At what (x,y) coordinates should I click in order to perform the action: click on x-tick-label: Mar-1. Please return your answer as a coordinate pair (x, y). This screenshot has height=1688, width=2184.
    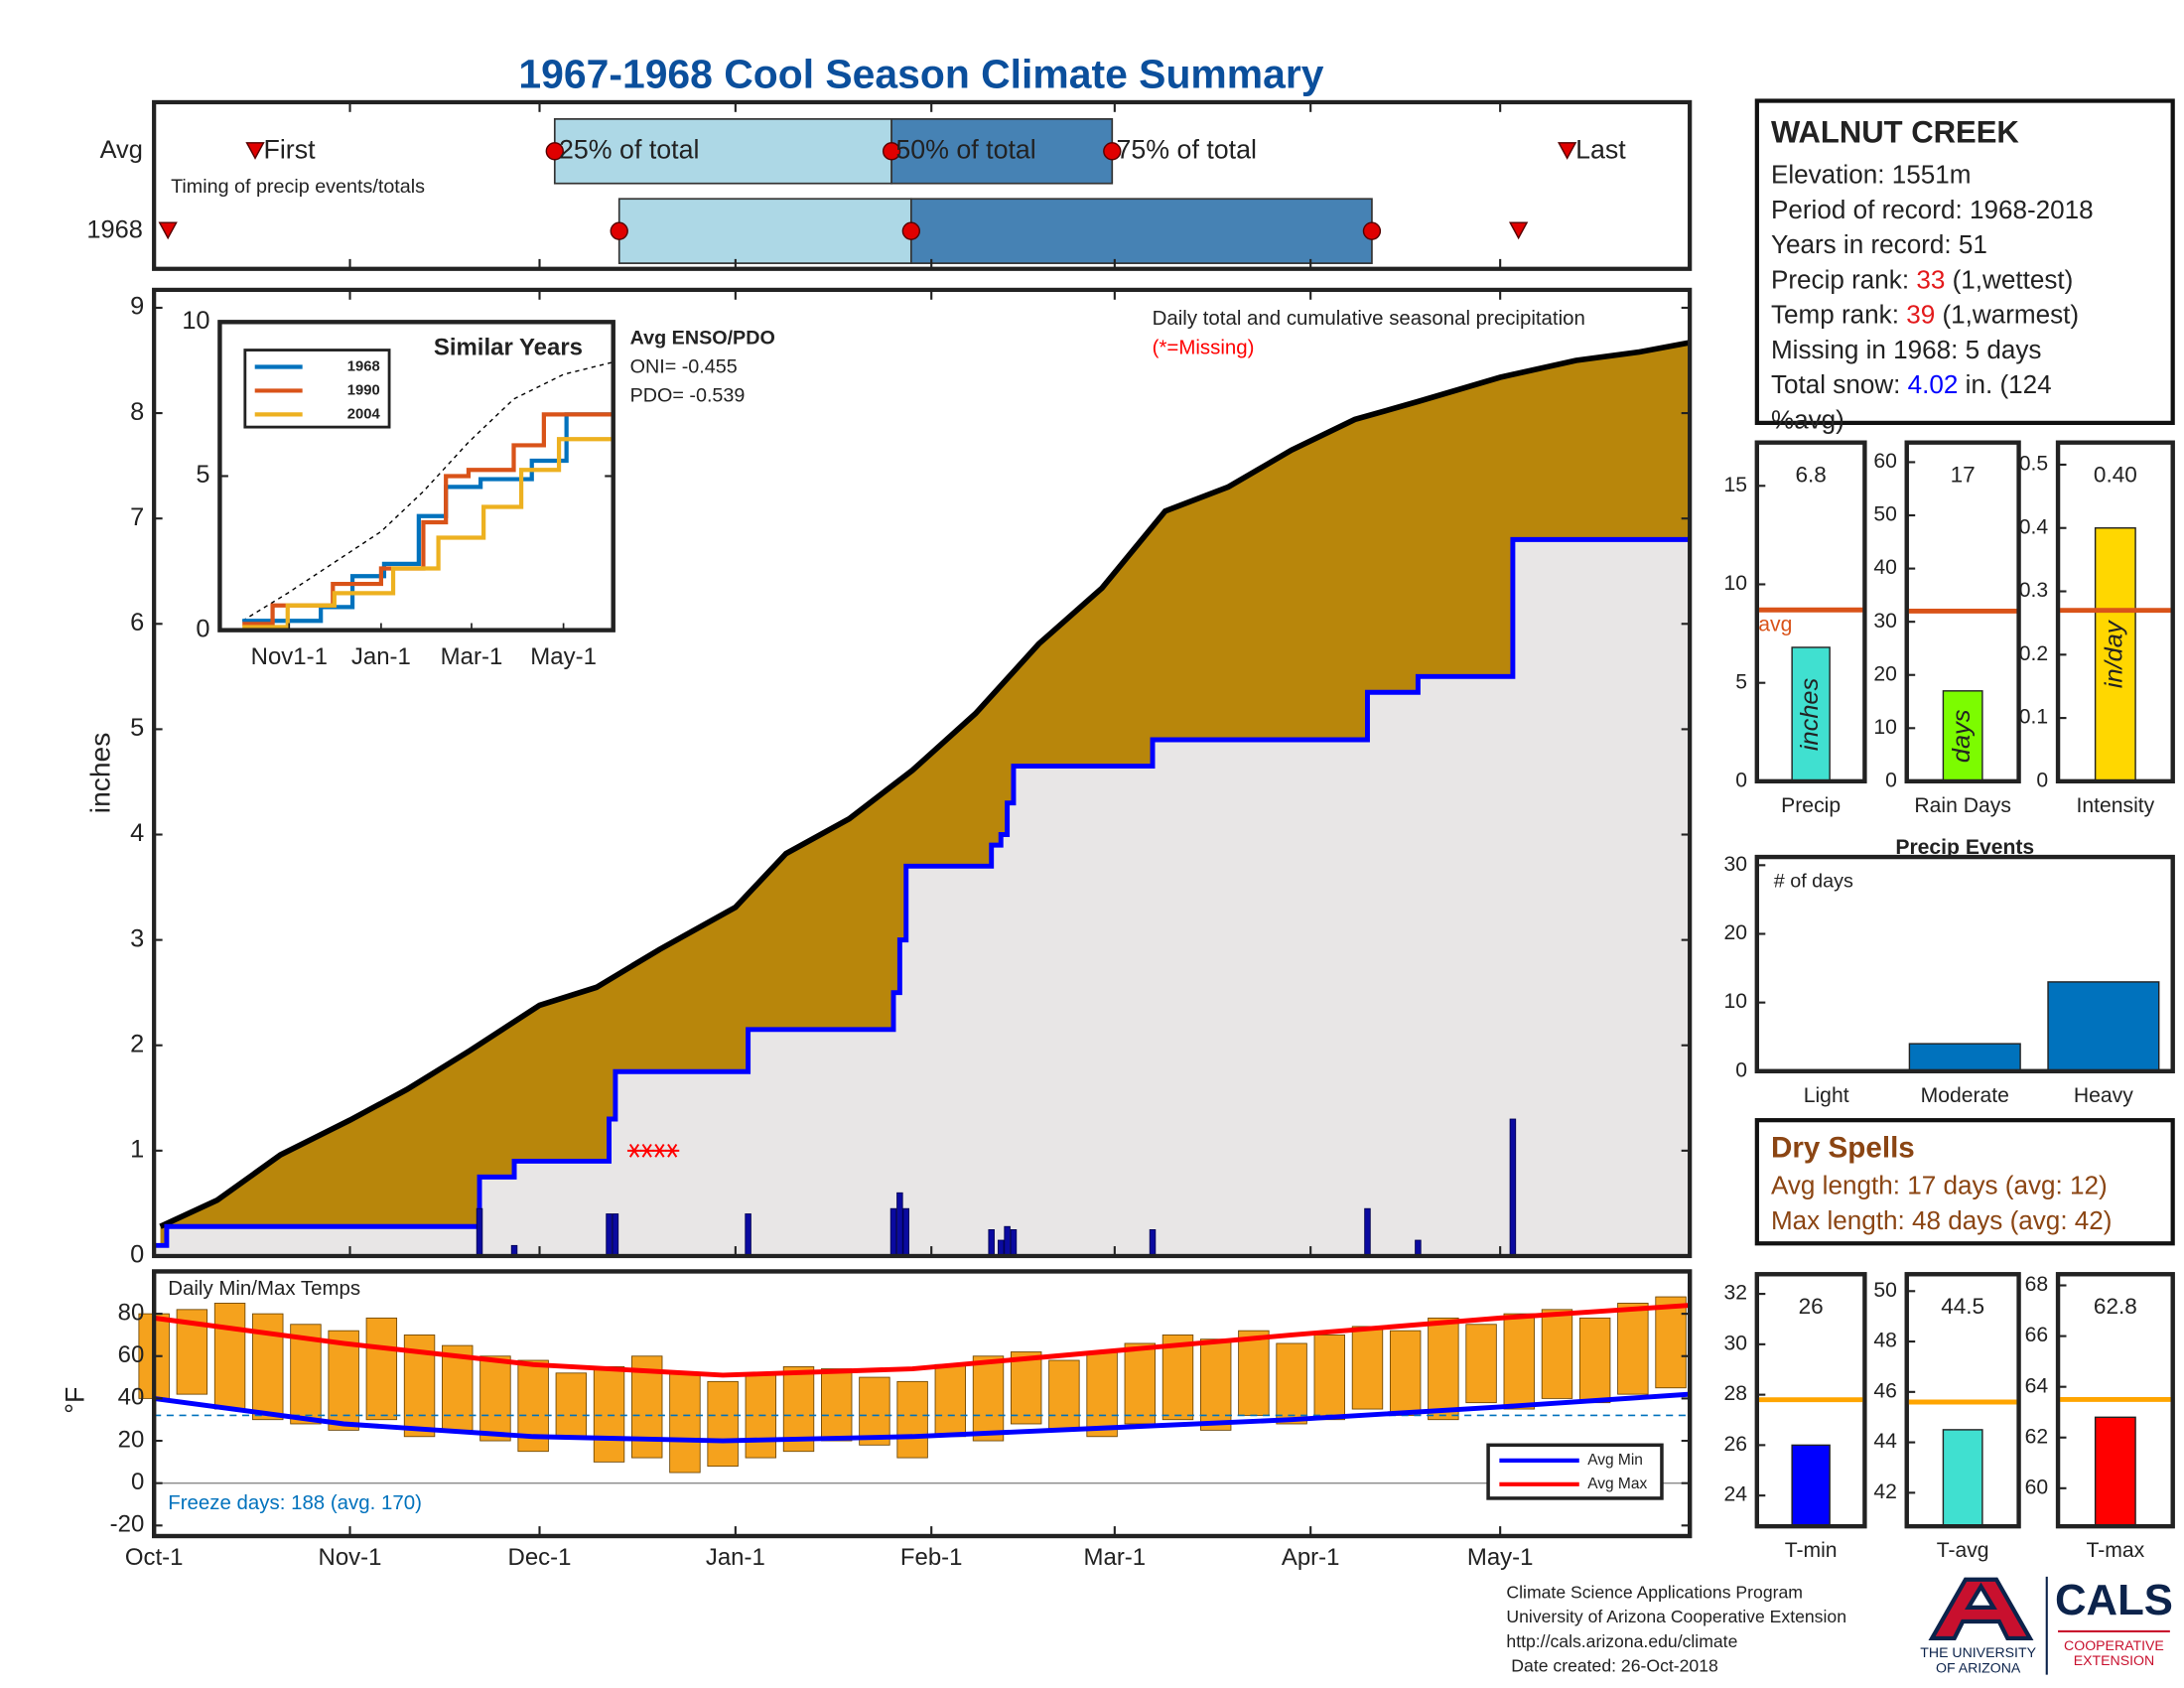
    Looking at the image, I should click on (1115, 1557).